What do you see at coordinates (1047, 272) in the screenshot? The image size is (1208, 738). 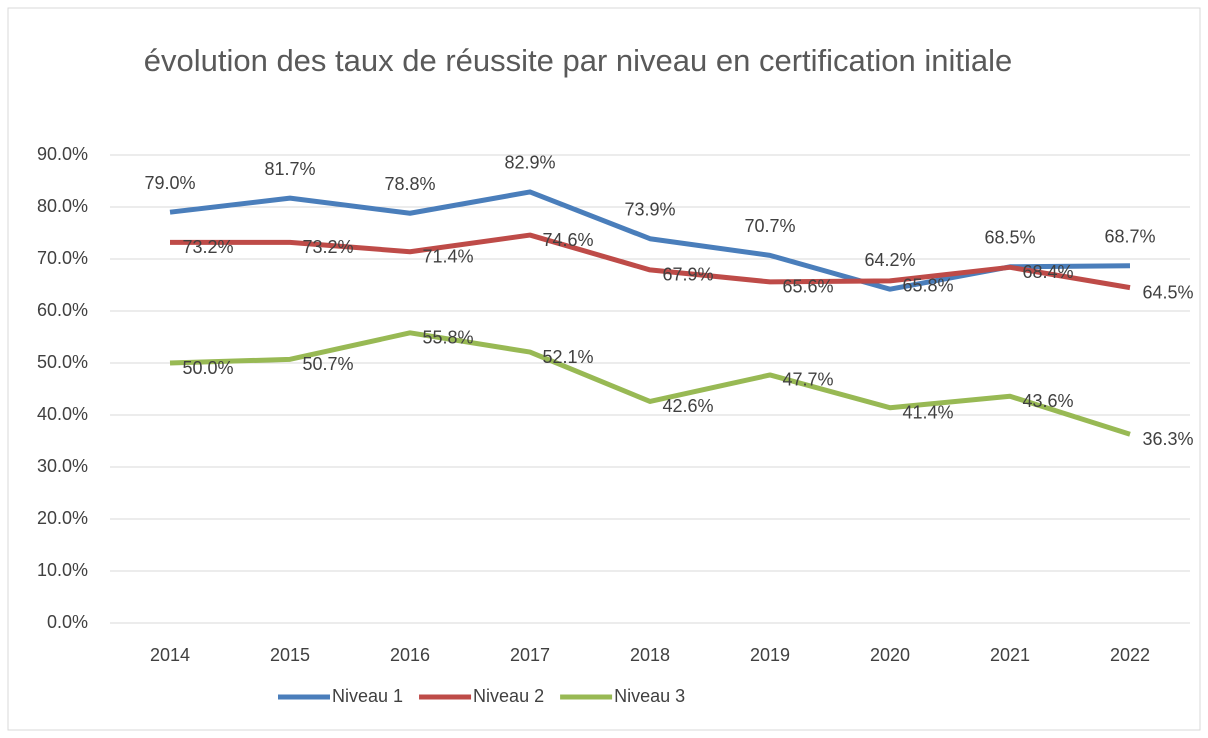 I see `data-label: 68.4%` at bounding box center [1047, 272].